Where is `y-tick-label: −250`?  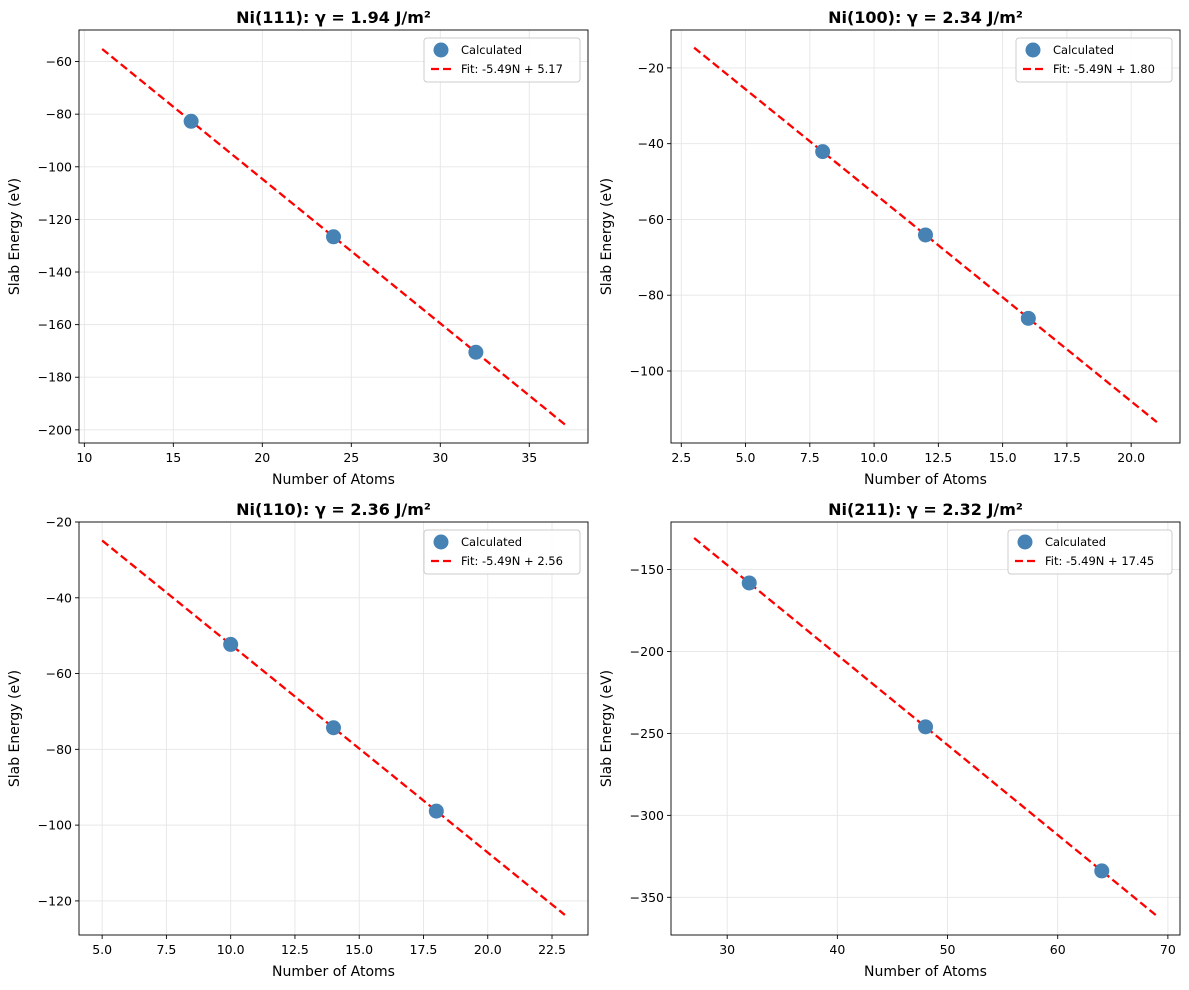 y-tick-label: −250 is located at coordinates (647, 733).